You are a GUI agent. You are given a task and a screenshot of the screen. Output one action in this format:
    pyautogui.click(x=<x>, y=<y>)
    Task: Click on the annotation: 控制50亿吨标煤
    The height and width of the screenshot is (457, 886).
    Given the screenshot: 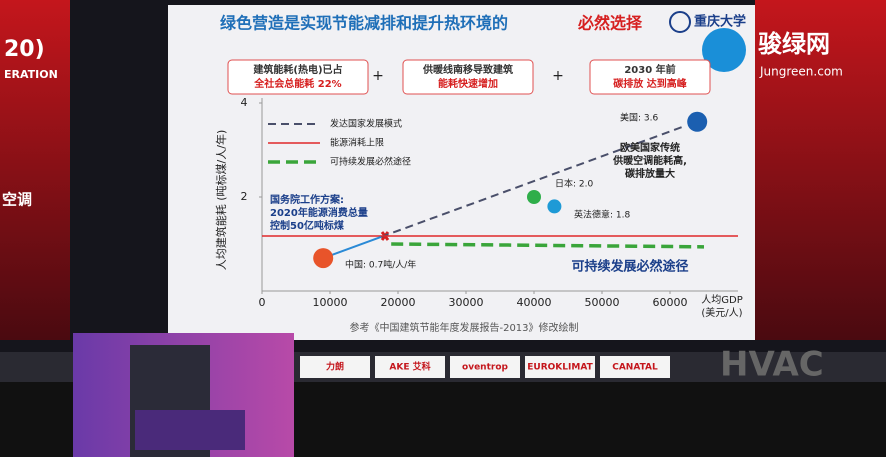 What is the action you would take?
    pyautogui.click(x=307, y=225)
    